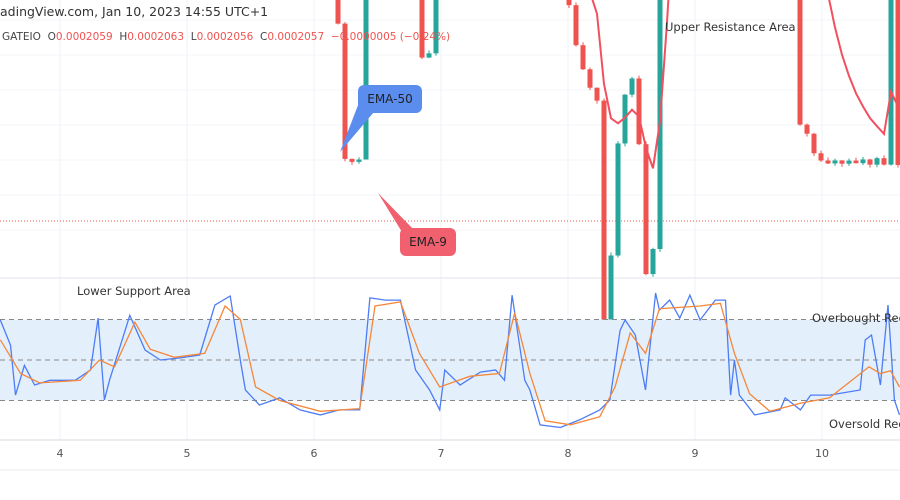 The height and width of the screenshot is (500, 900). Describe the element at coordinates (568, 453) in the screenshot. I see `x-tick-label: 8` at that location.